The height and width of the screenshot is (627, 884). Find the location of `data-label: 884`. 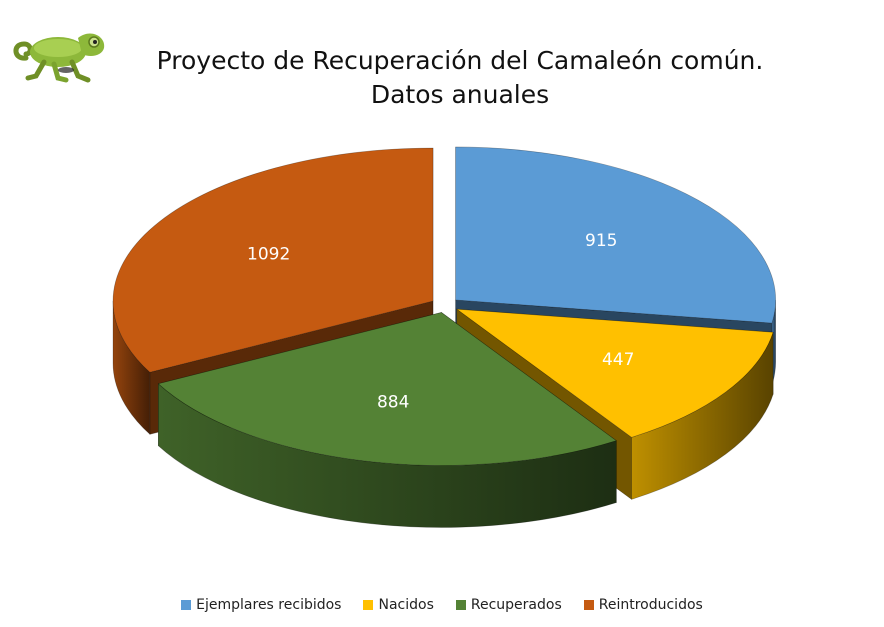

data-label: 884 is located at coordinates (393, 402).